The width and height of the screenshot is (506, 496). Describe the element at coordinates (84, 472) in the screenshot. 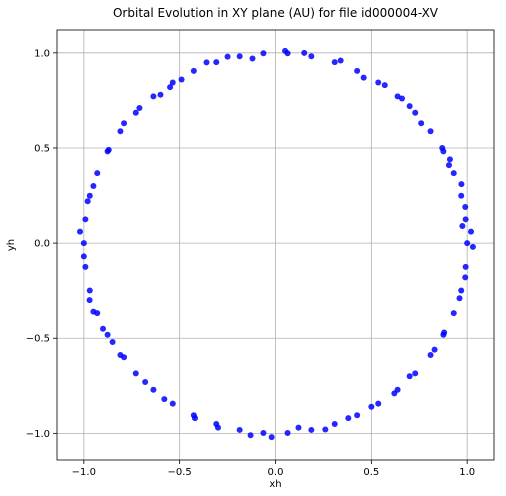

I see `x-tick-label: −1.0` at that location.